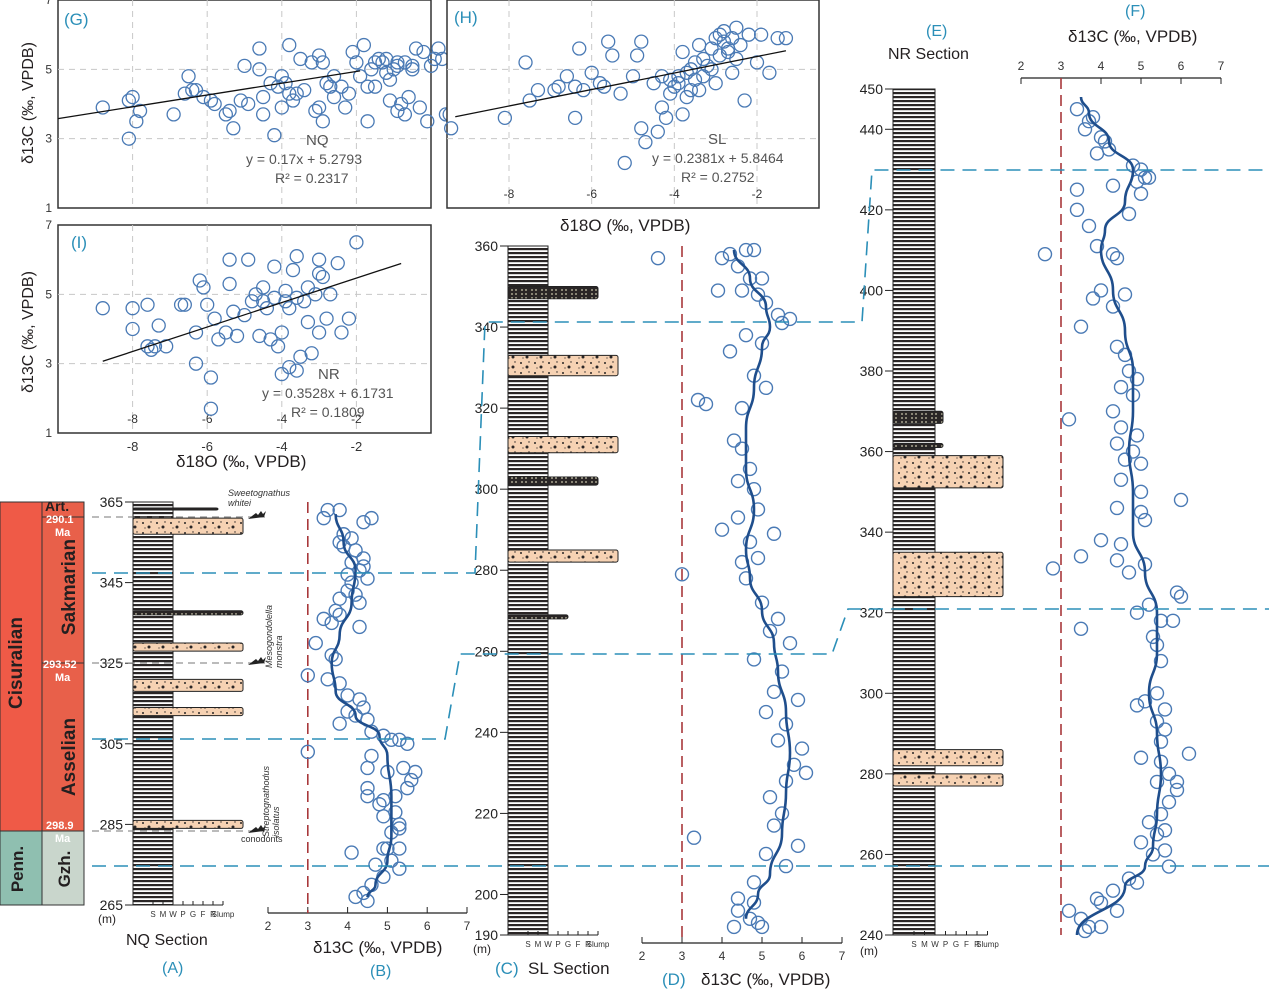 The height and width of the screenshot is (993, 1269). I want to click on x-tick-label: -2, so click(357, 446).